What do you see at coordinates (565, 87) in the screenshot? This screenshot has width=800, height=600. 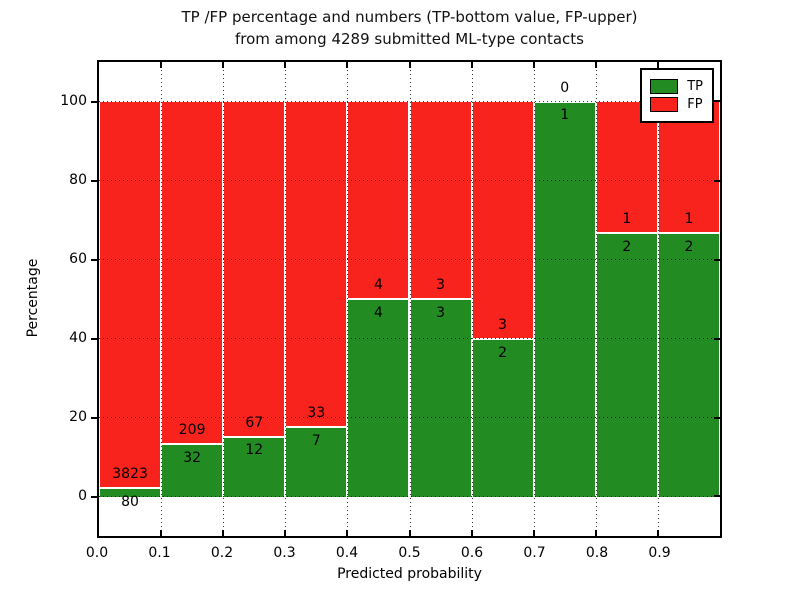 I see `fp-count-label: 0` at bounding box center [565, 87].